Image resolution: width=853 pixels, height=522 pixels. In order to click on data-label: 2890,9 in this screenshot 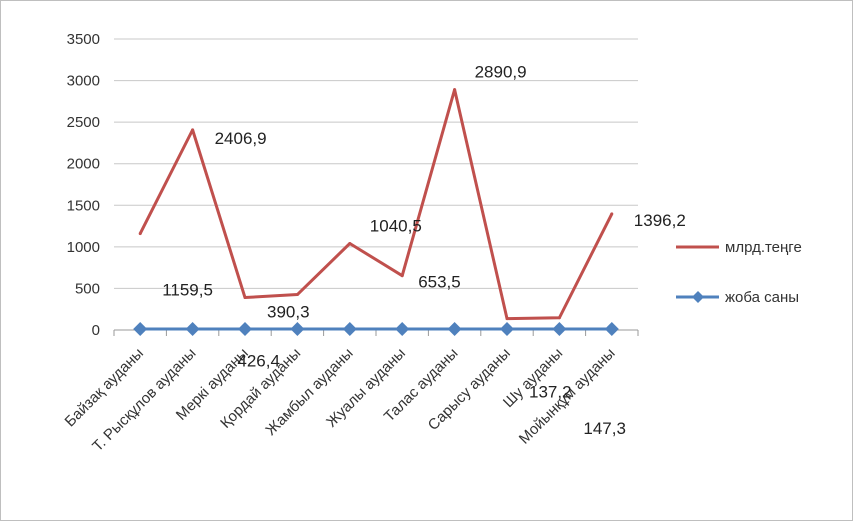, I will do `click(501, 72)`.